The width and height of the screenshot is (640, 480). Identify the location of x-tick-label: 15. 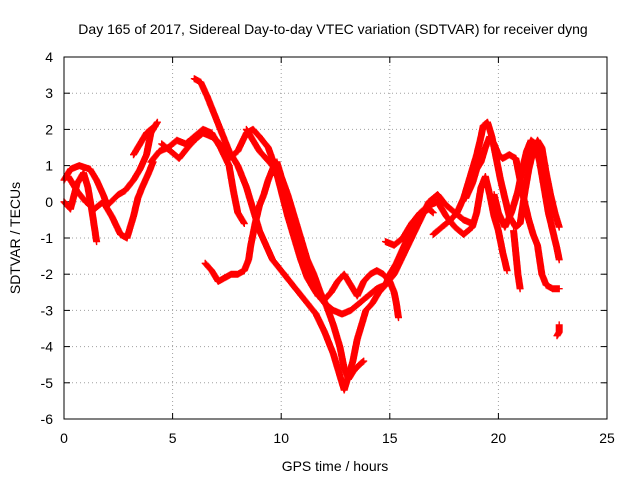
(390, 438).